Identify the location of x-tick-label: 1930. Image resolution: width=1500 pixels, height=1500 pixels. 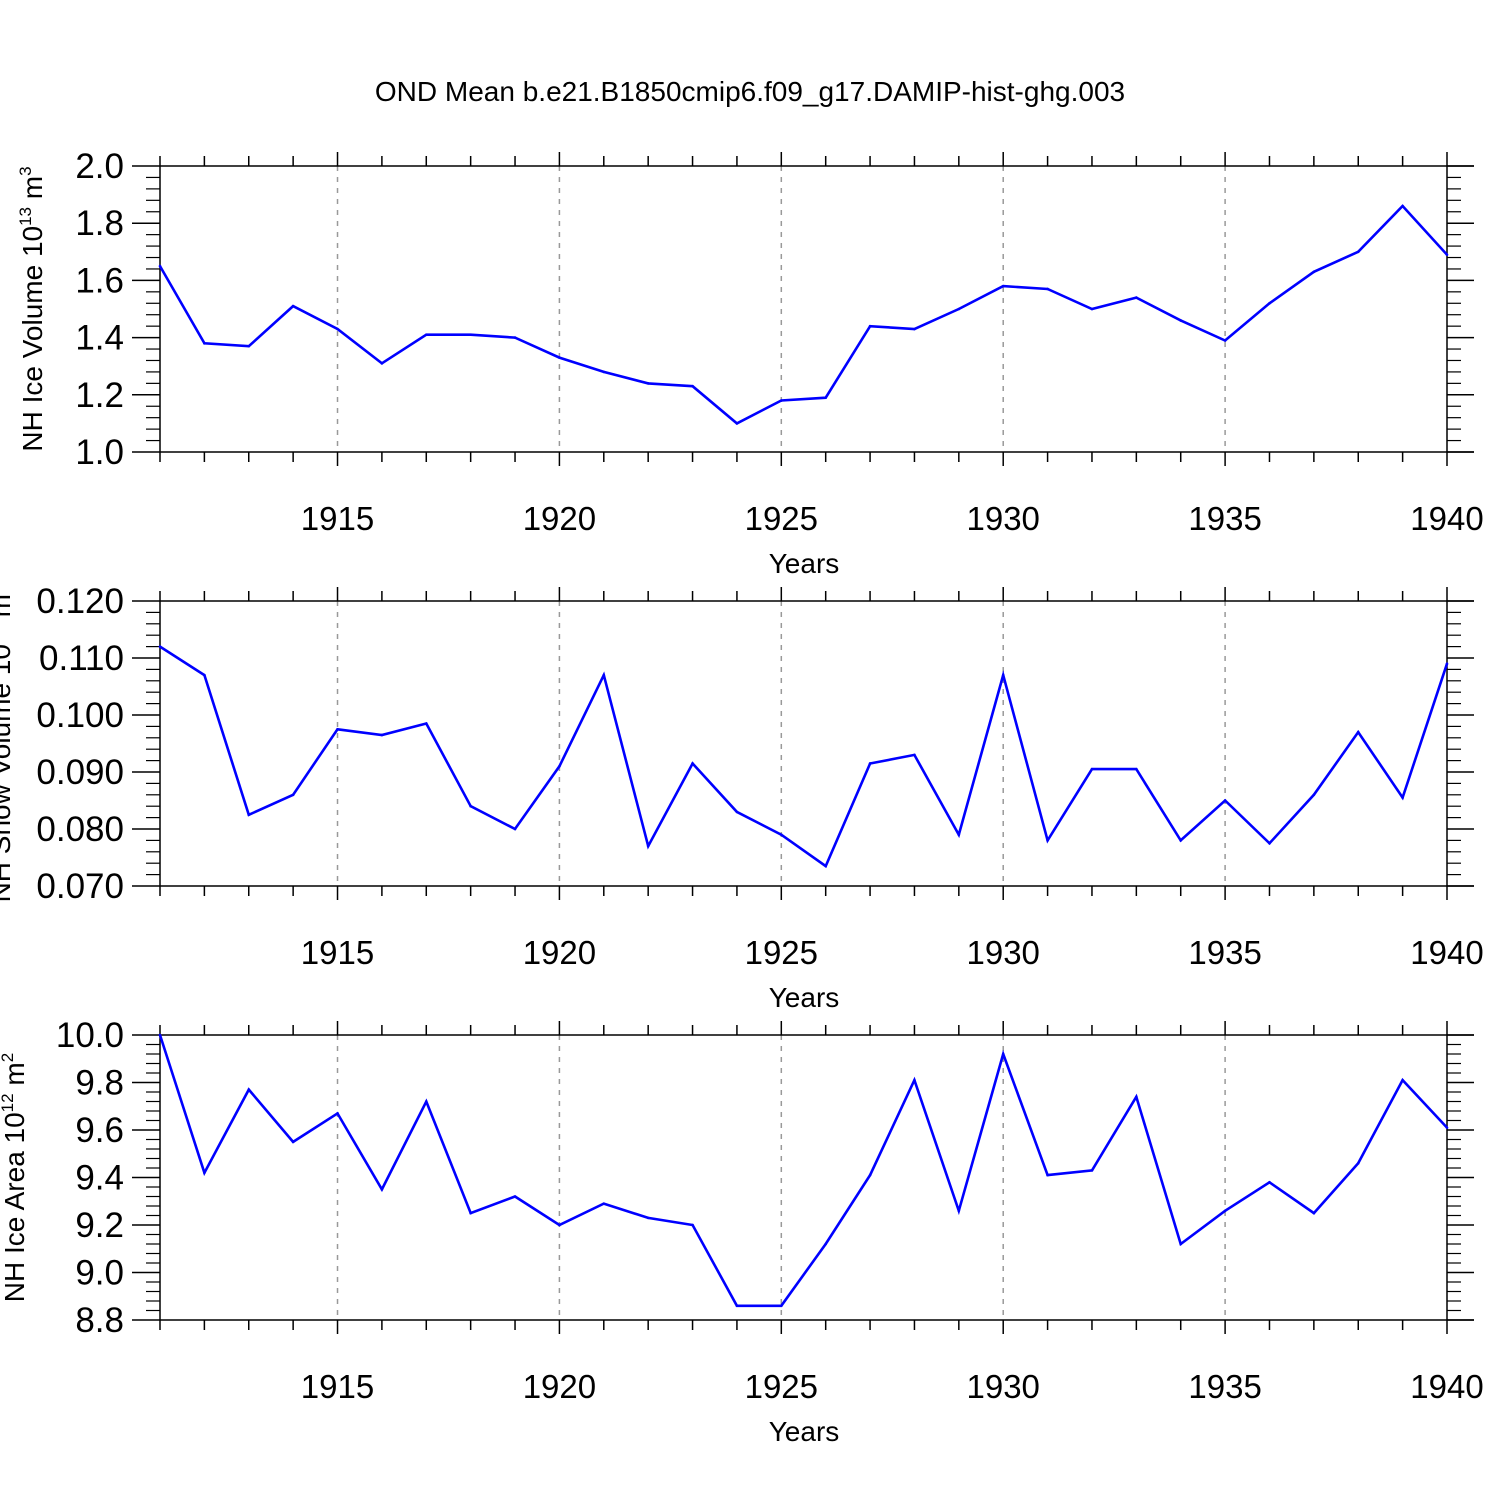
(1002, 952).